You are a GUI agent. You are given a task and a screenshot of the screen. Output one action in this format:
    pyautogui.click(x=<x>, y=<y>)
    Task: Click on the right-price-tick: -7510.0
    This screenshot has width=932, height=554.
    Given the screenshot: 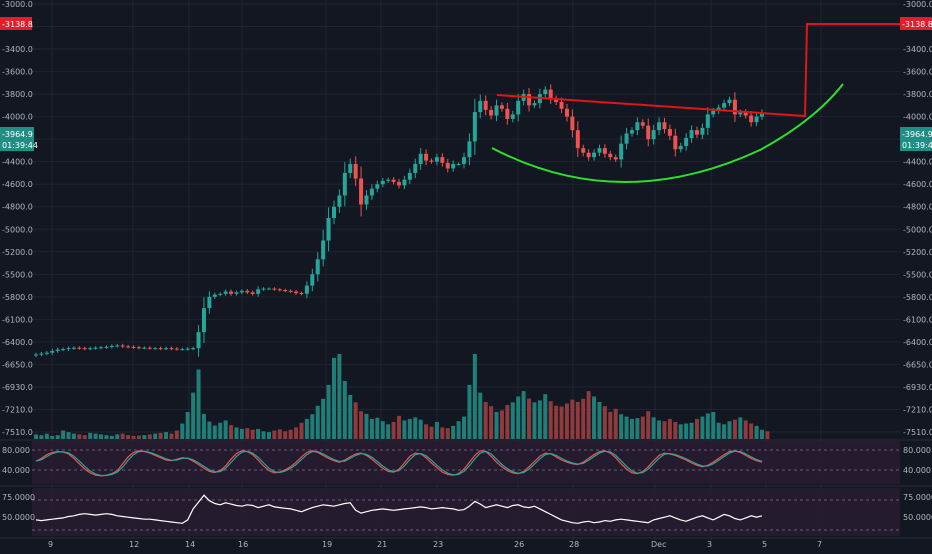 What is the action you would take?
    pyautogui.click(x=917, y=432)
    